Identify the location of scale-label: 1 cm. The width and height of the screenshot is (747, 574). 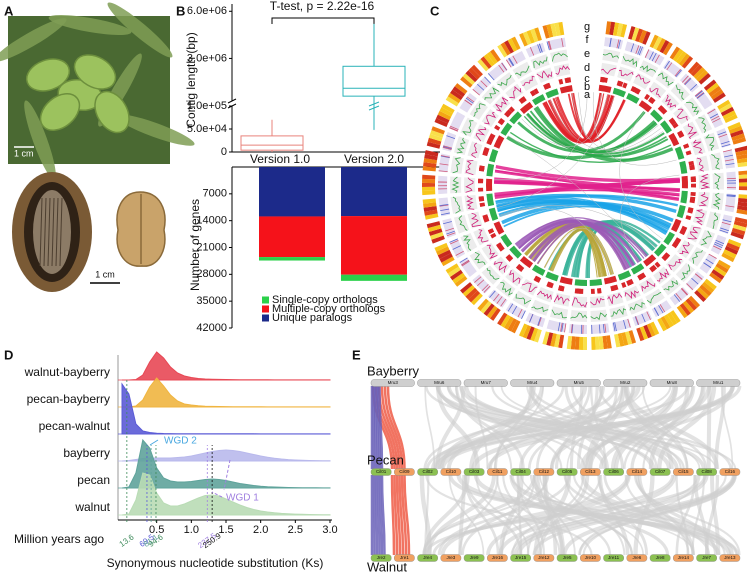
(24, 153).